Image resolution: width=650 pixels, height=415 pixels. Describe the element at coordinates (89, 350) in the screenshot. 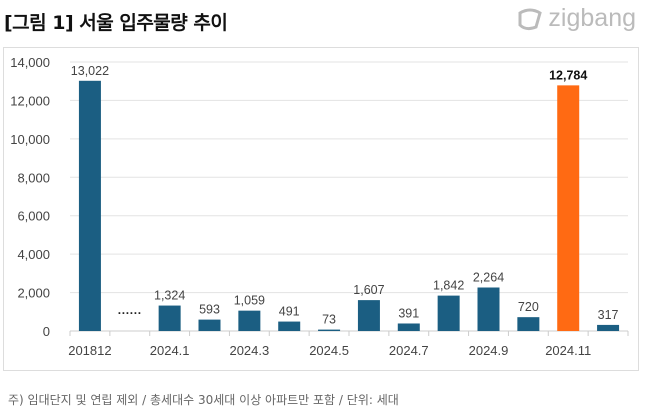

I see `x-tick-label: 201812` at that location.